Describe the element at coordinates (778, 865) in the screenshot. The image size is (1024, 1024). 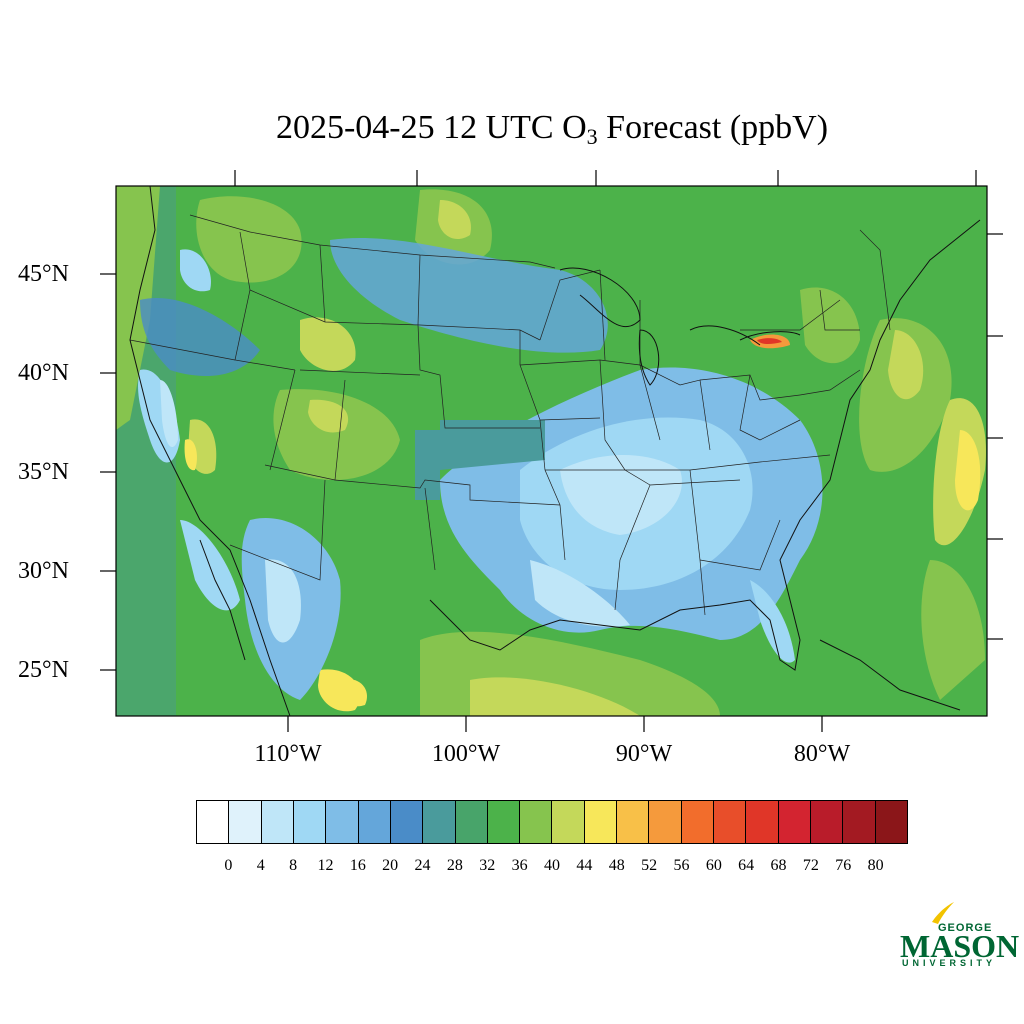
I see `colorbar-tick-label: 68` at that location.